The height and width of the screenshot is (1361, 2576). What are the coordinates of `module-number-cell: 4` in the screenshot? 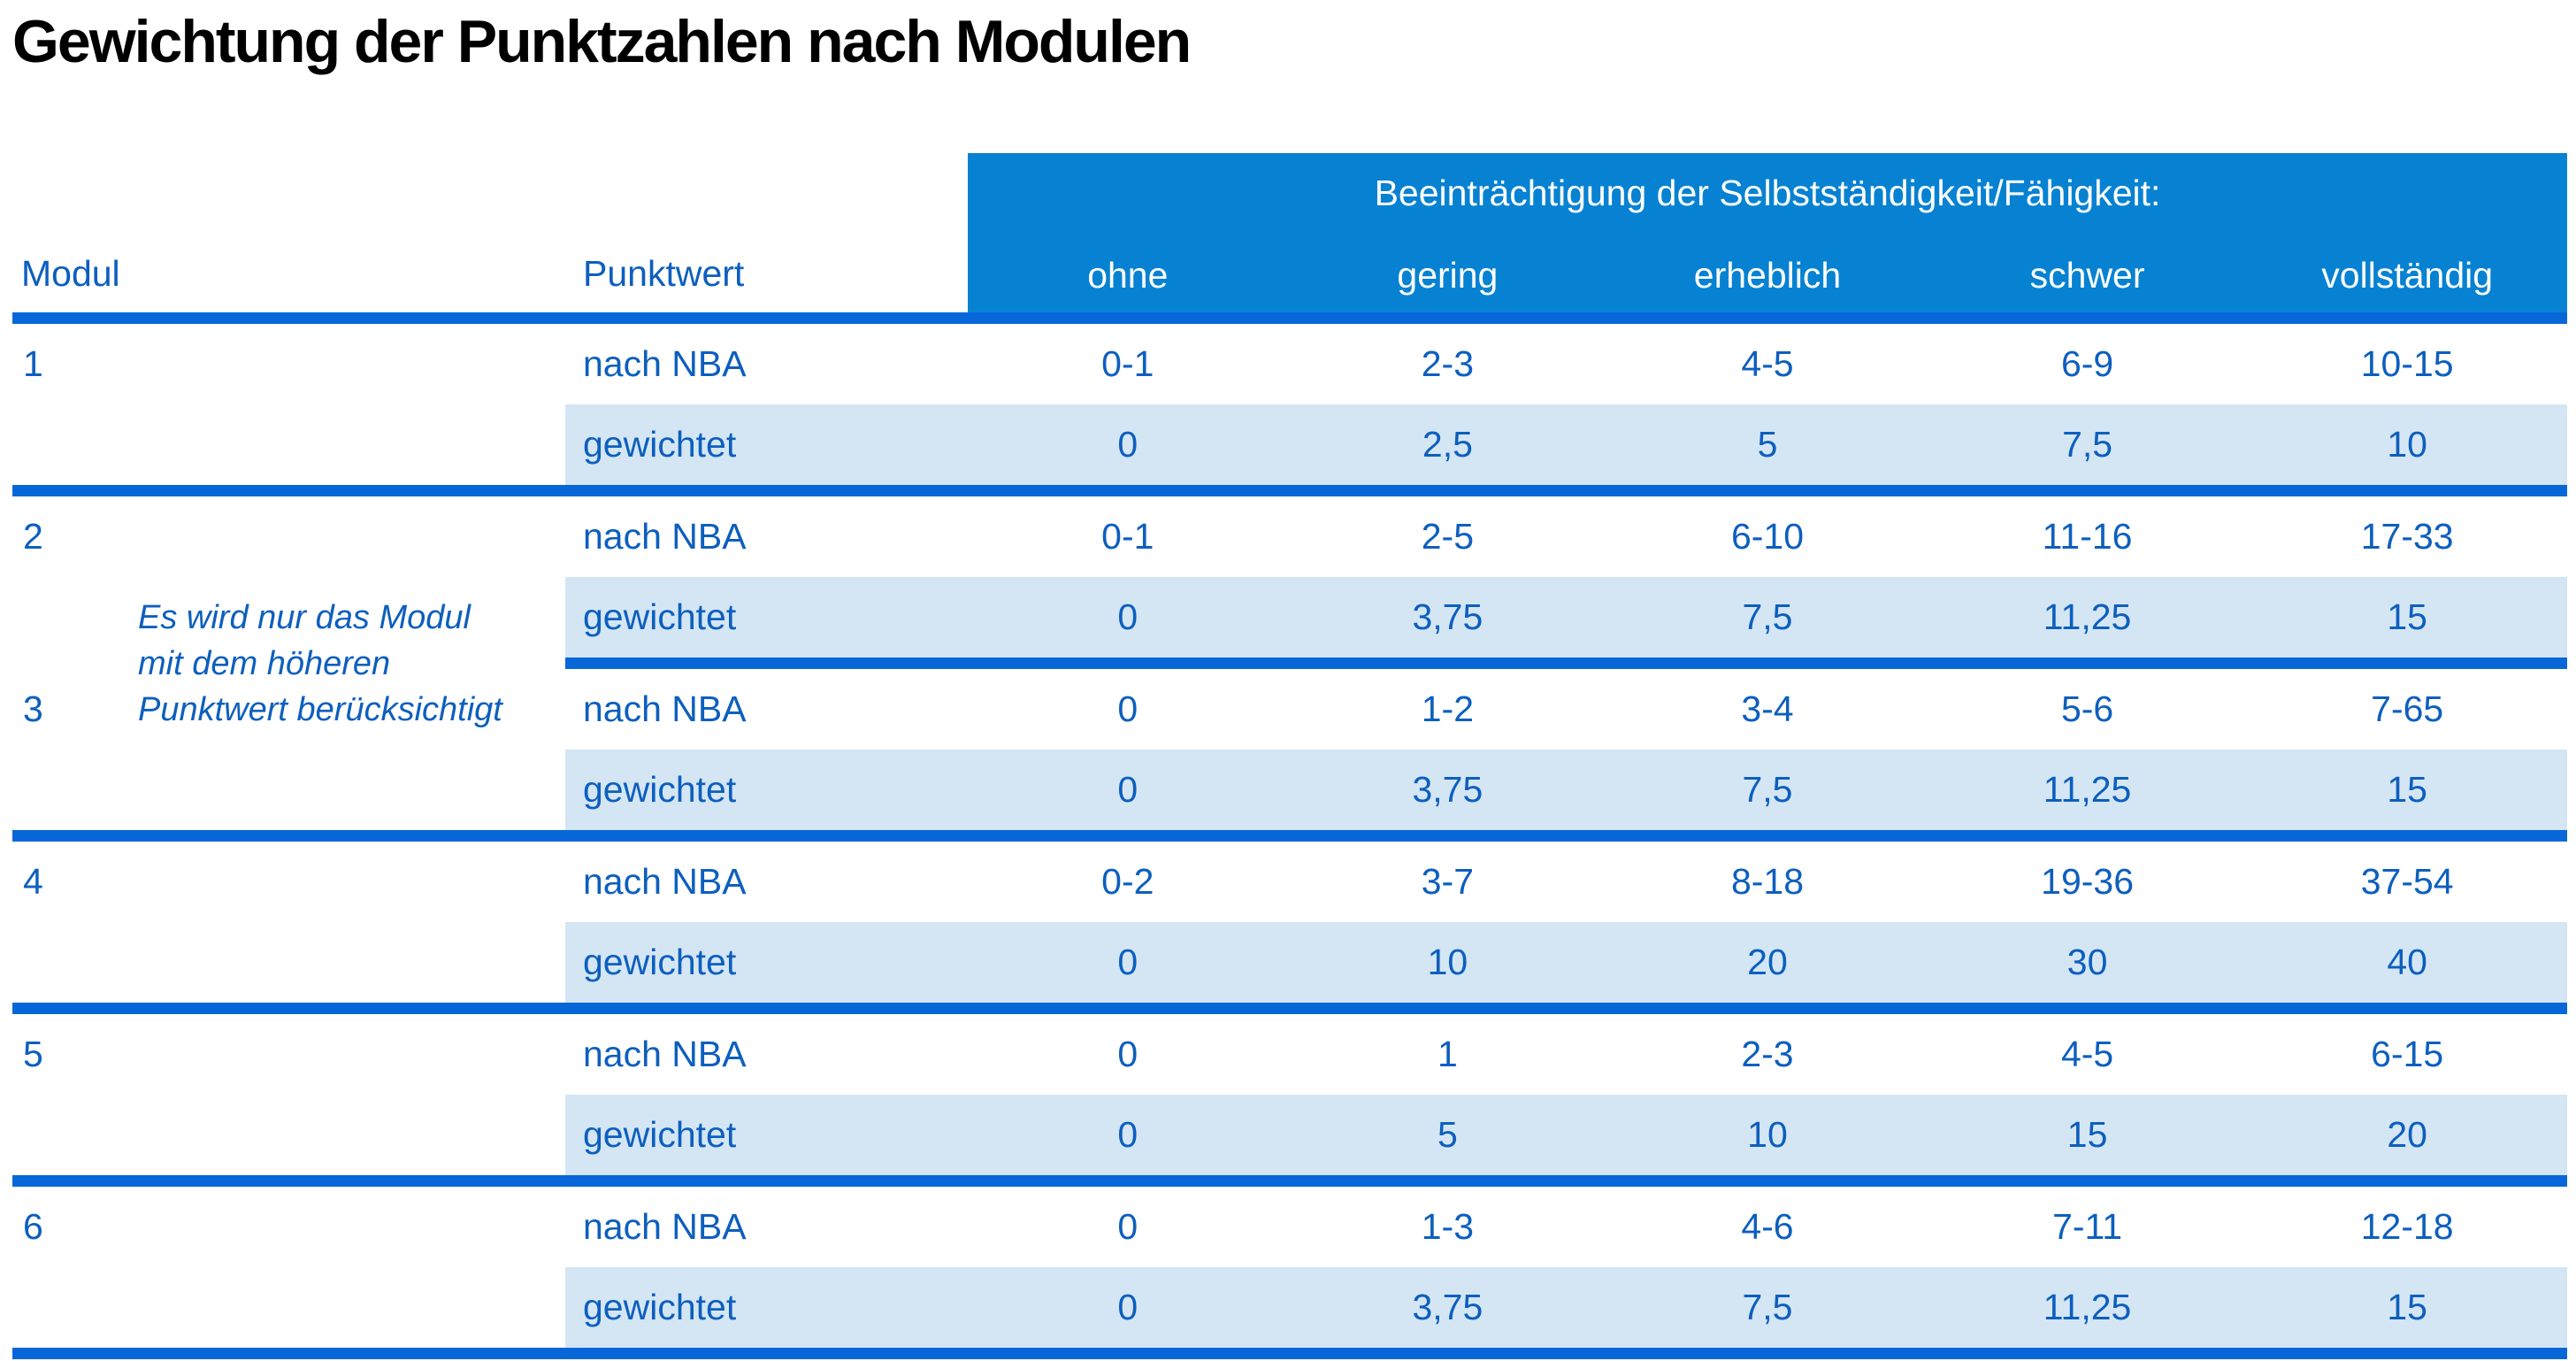 It's located at (33, 881).